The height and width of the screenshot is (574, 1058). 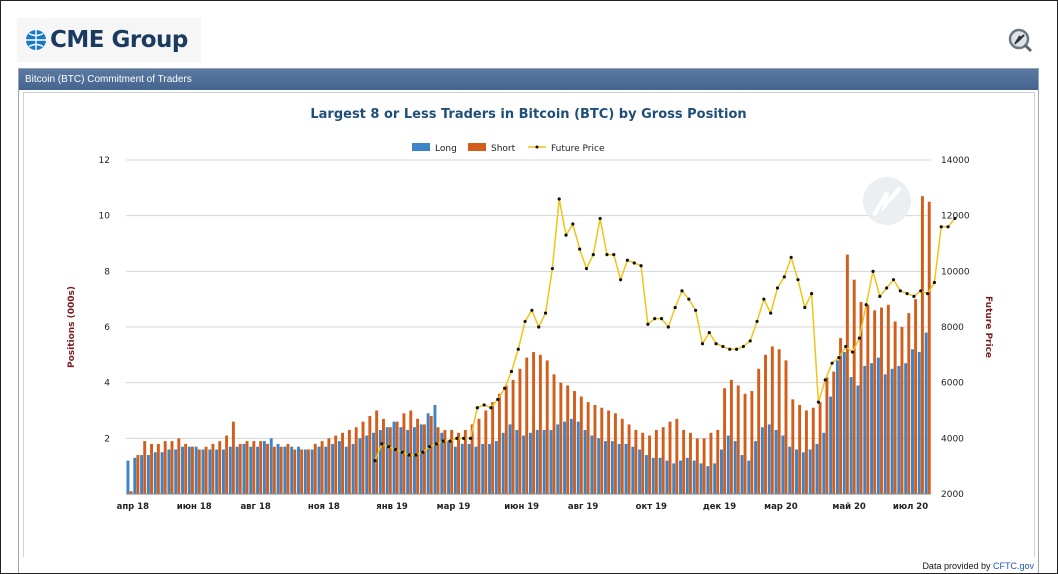 I want to click on x-tick-label: ноя 18, so click(x=324, y=507).